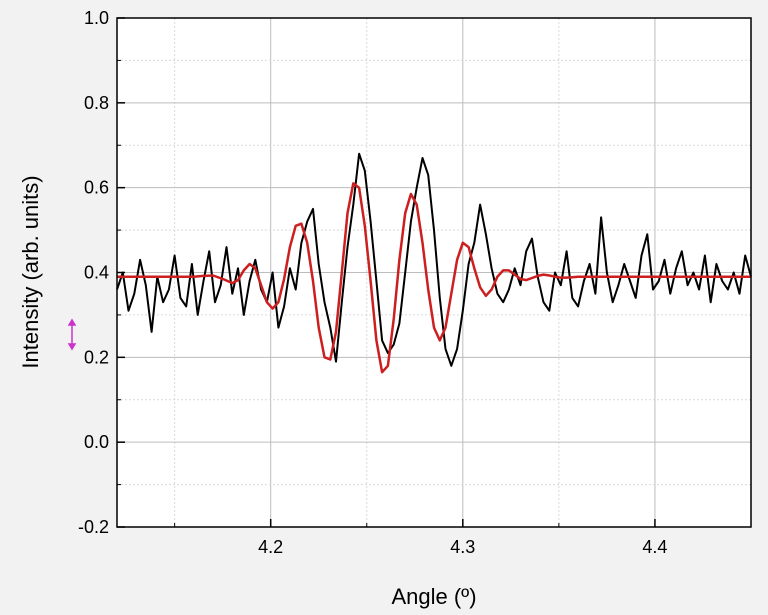 This screenshot has height=615, width=768. I want to click on x-tick-label: 4.2, so click(270, 547).